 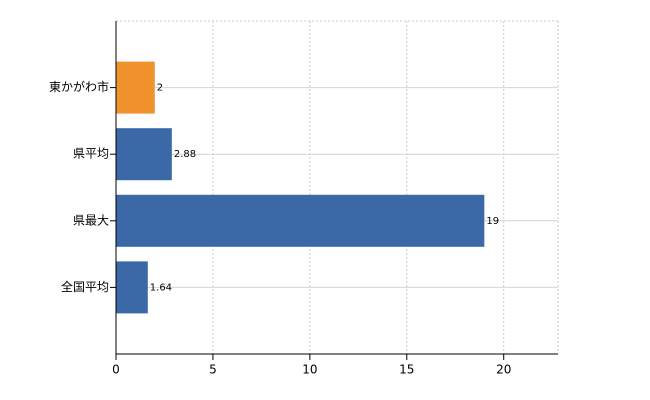 I want to click on x-tick-label: 0, so click(x=116, y=370).